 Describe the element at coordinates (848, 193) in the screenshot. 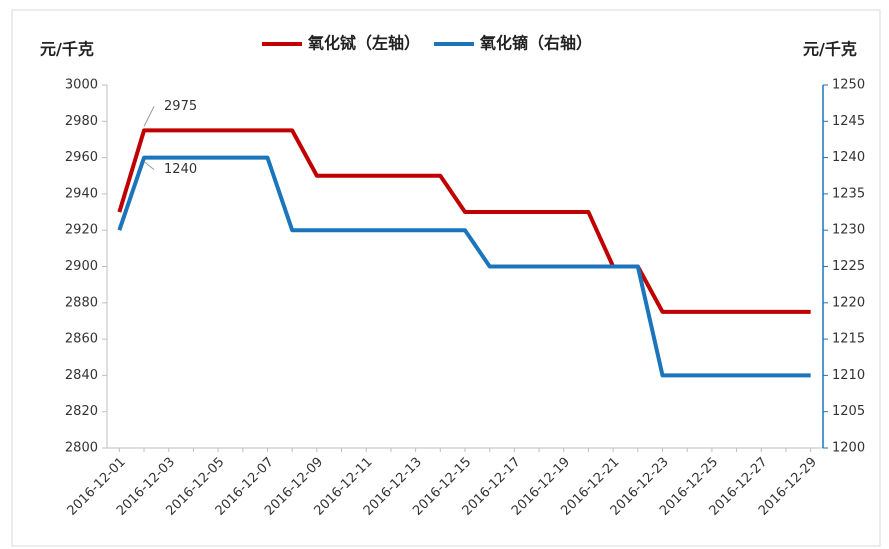

I see `y2-tick-label: 1235` at that location.